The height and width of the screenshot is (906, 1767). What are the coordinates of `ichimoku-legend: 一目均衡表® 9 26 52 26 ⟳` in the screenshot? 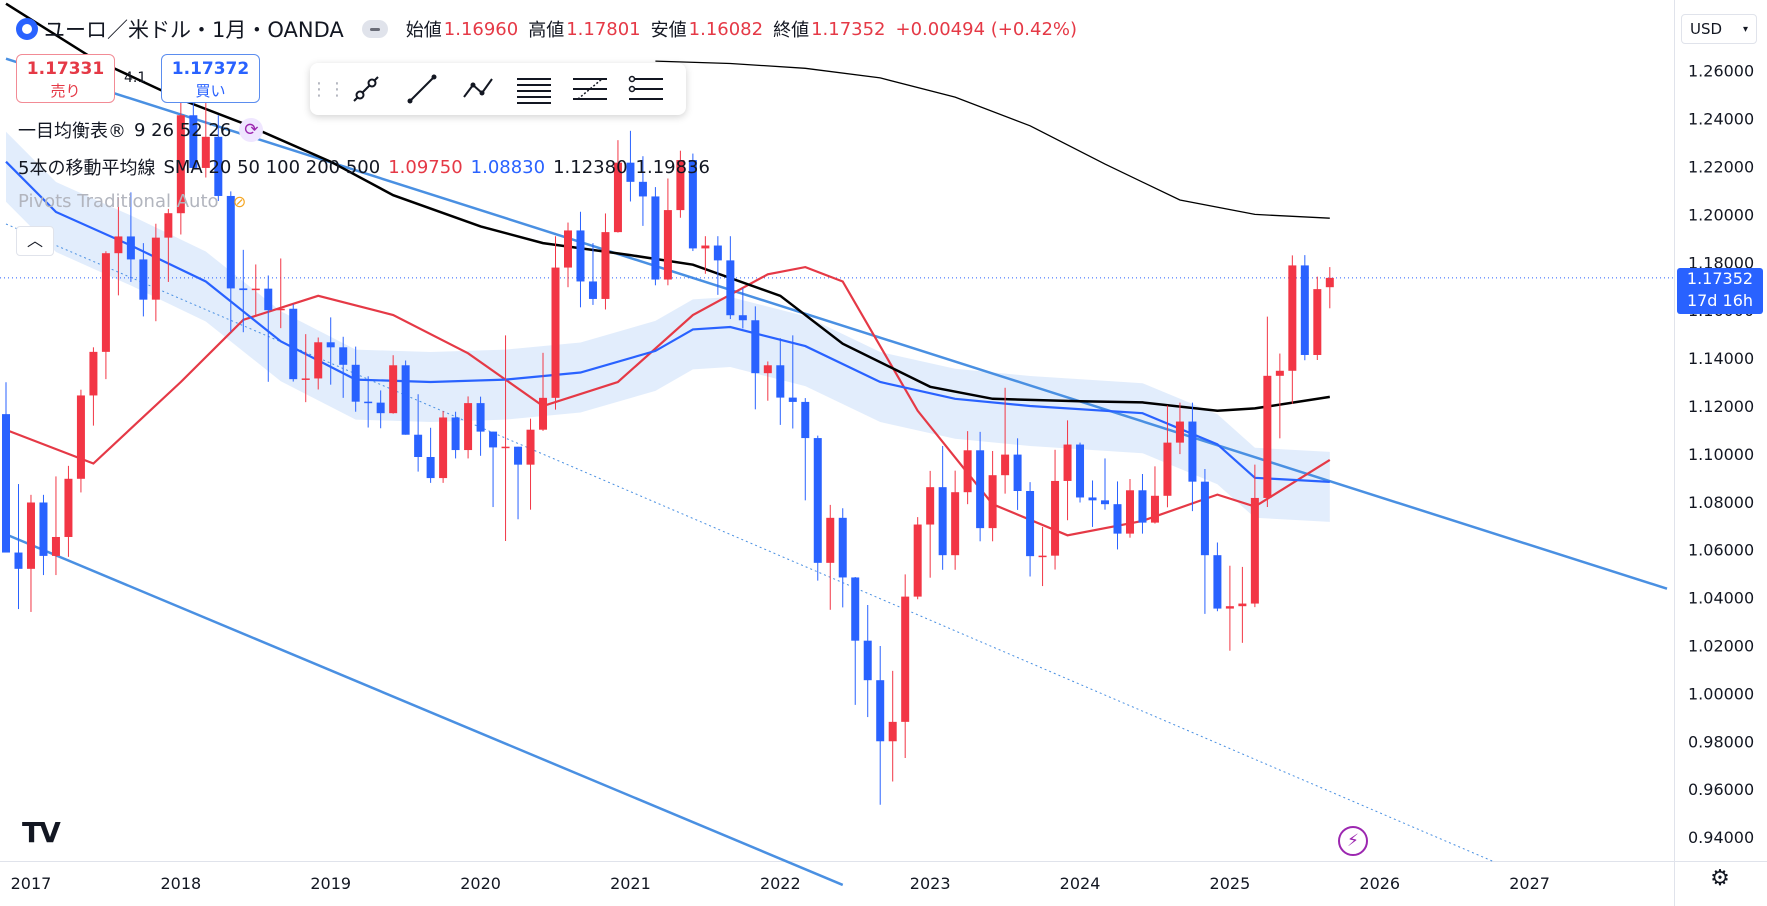 It's located at (144, 130).